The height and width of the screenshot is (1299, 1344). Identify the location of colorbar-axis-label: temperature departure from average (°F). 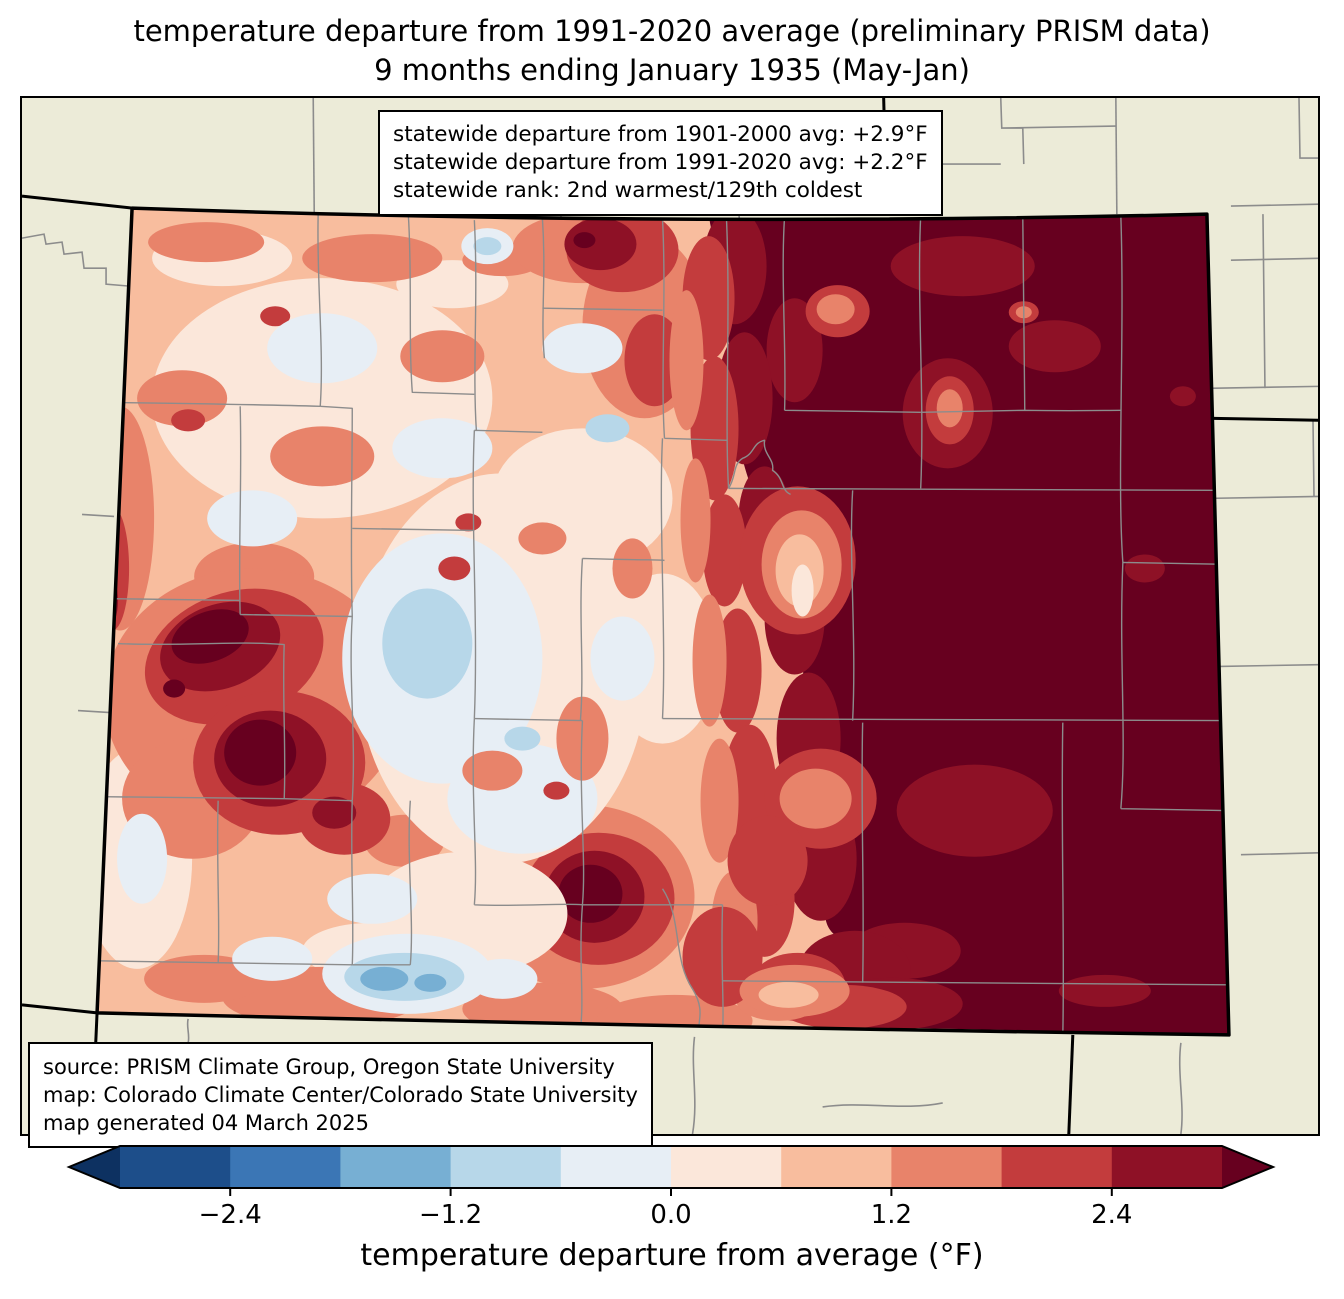
(672, 1255).